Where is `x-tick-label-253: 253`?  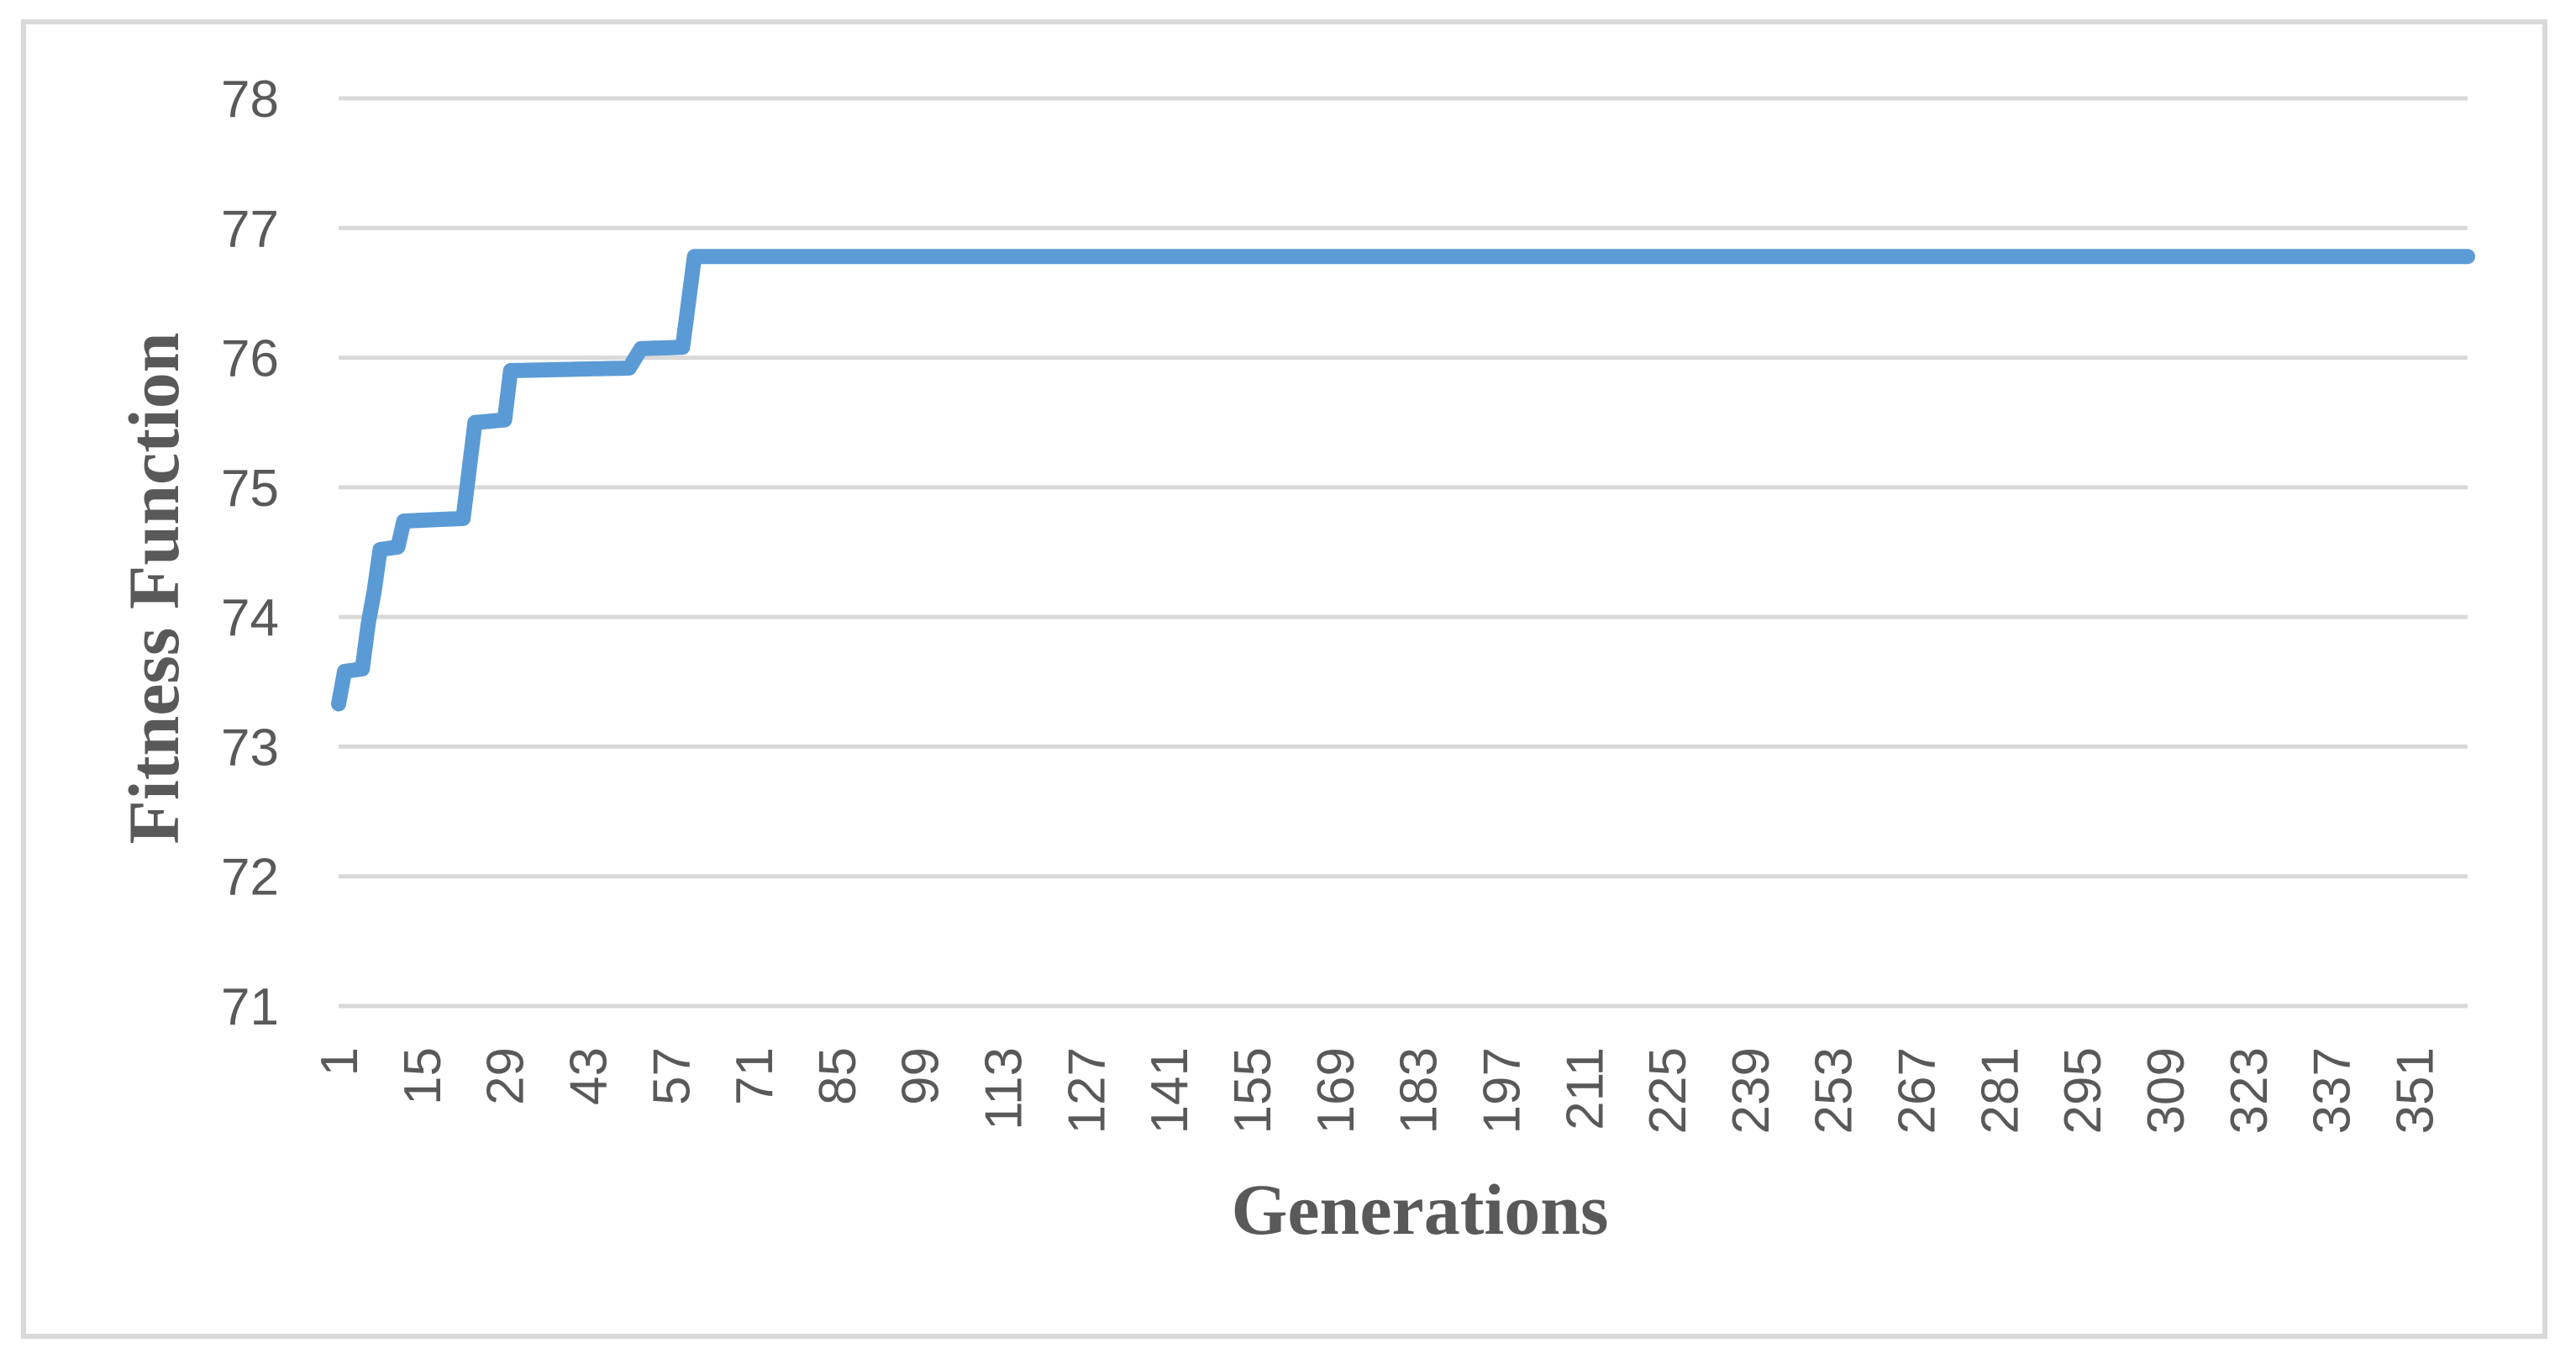
x-tick-label-253: 253 is located at coordinates (1835, 1090).